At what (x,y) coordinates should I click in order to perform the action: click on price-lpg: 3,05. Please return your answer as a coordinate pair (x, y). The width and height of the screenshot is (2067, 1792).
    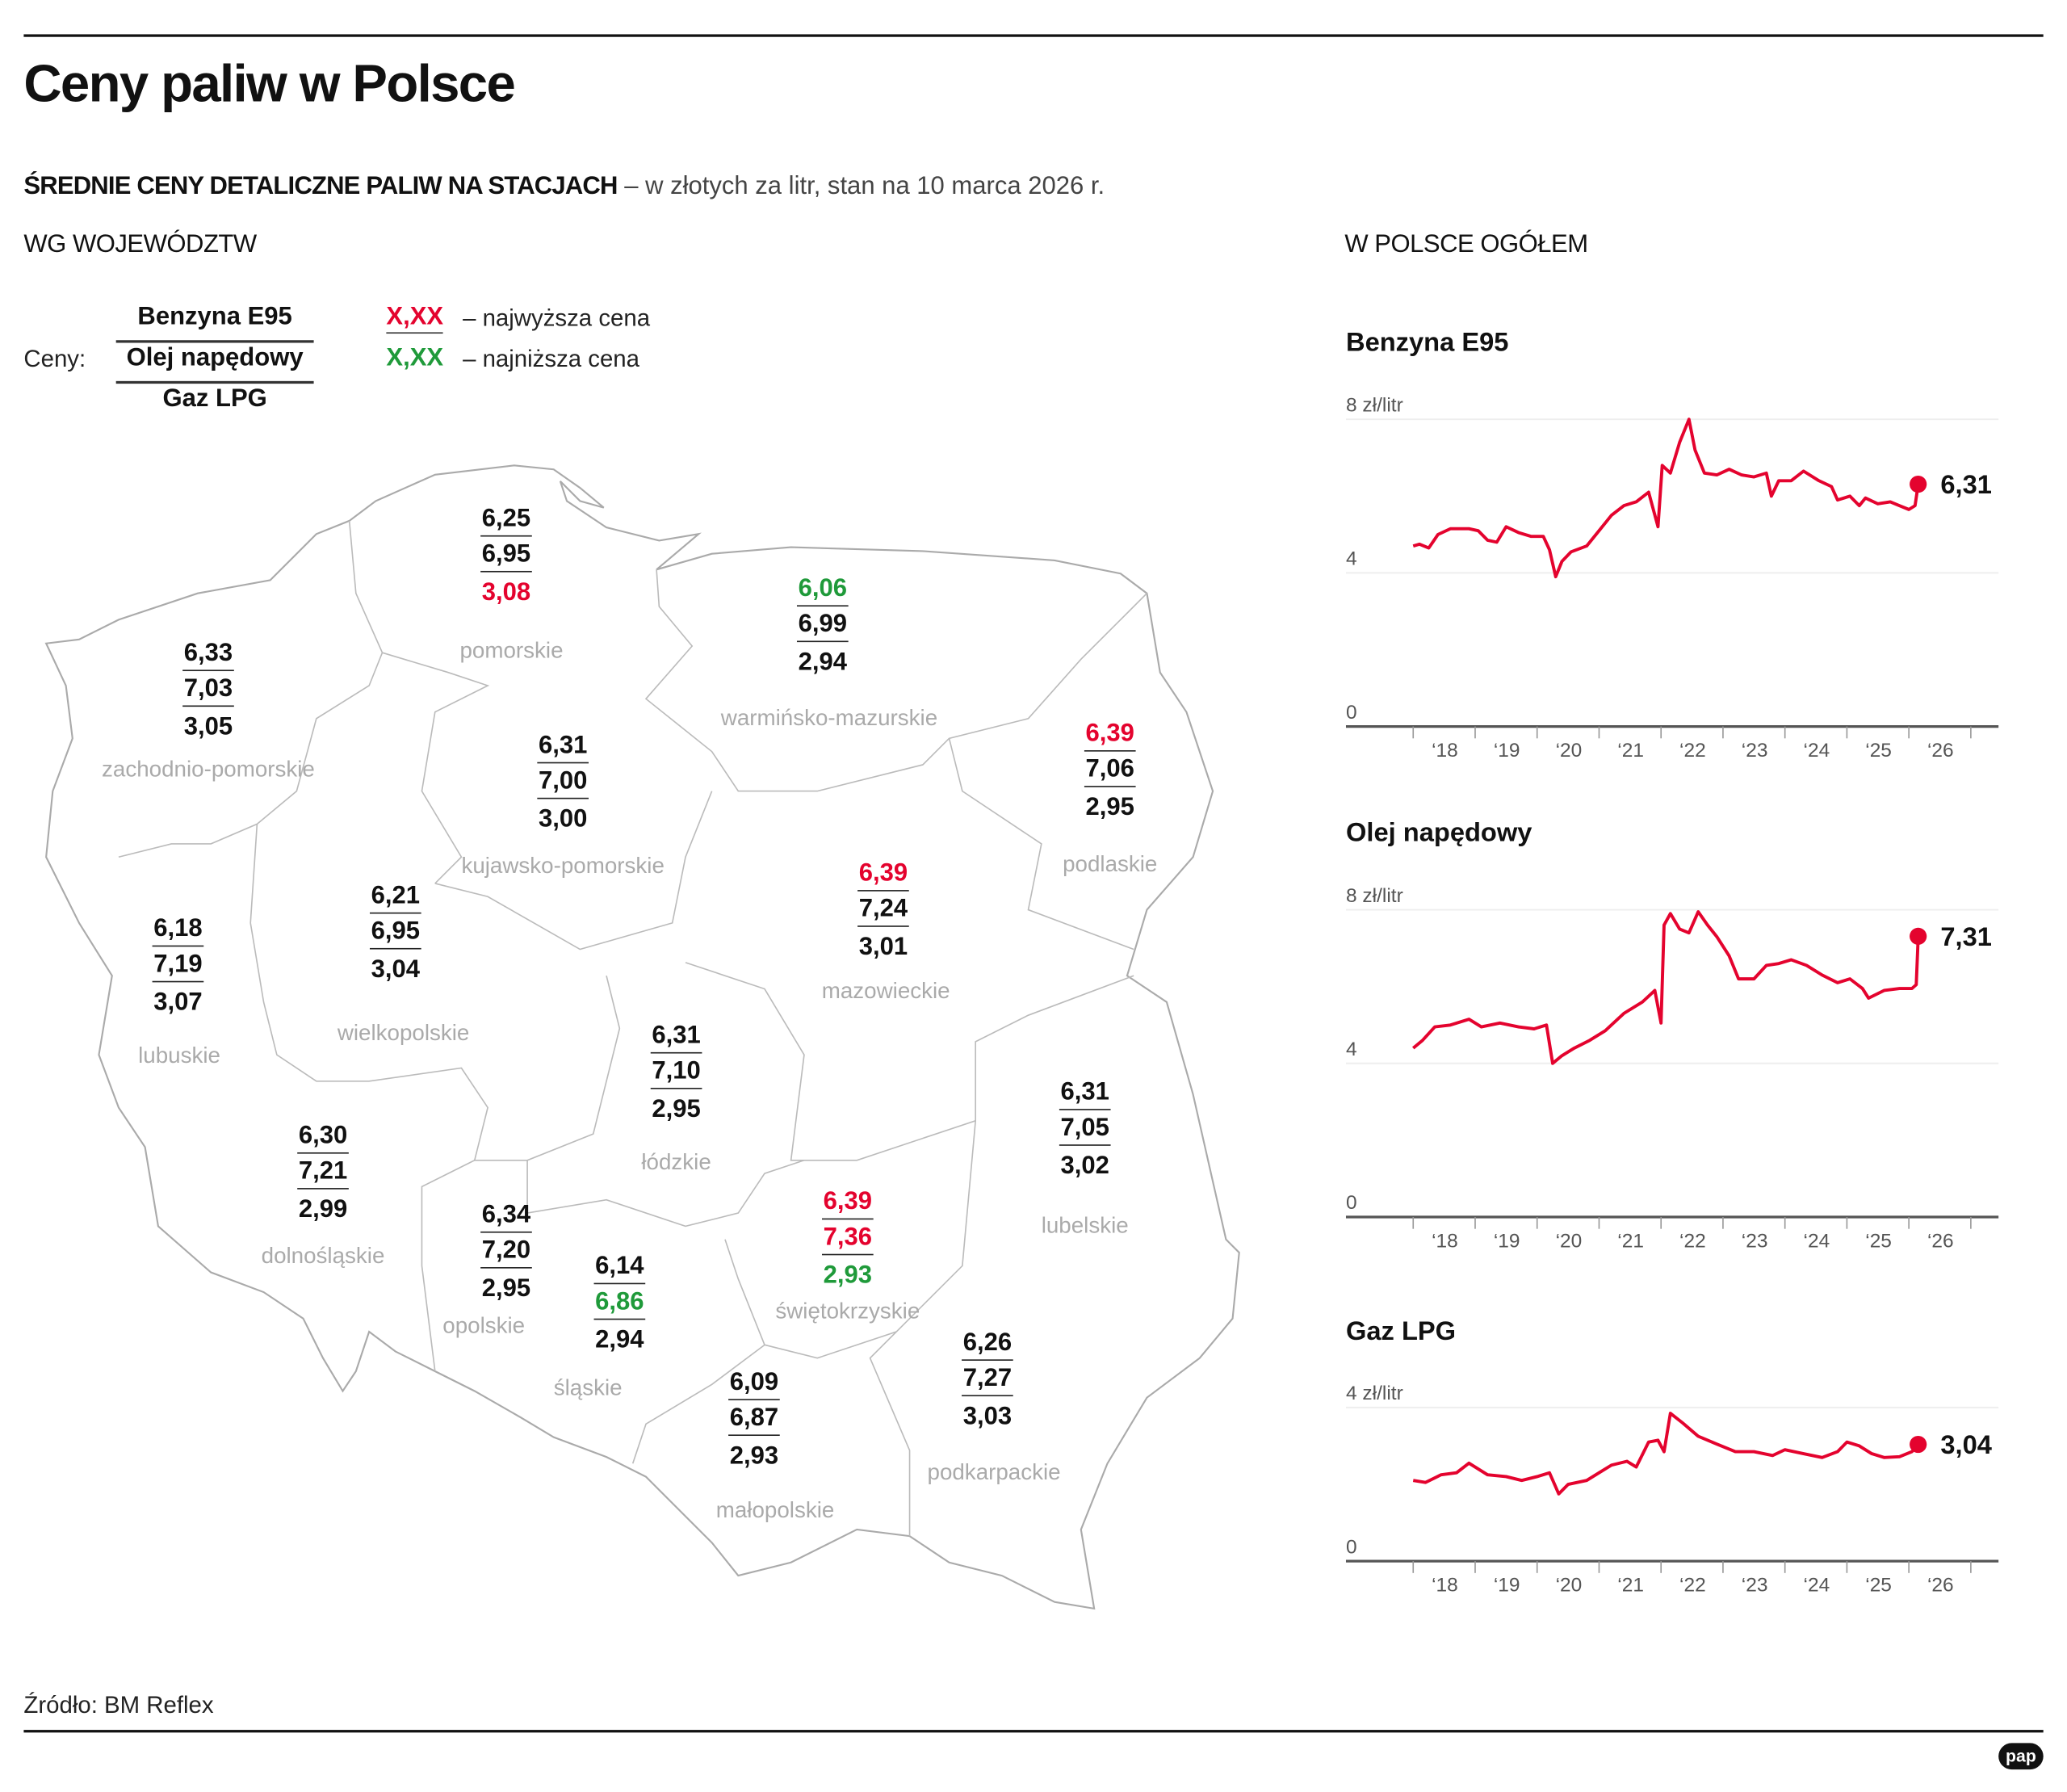
    Looking at the image, I should click on (208, 727).